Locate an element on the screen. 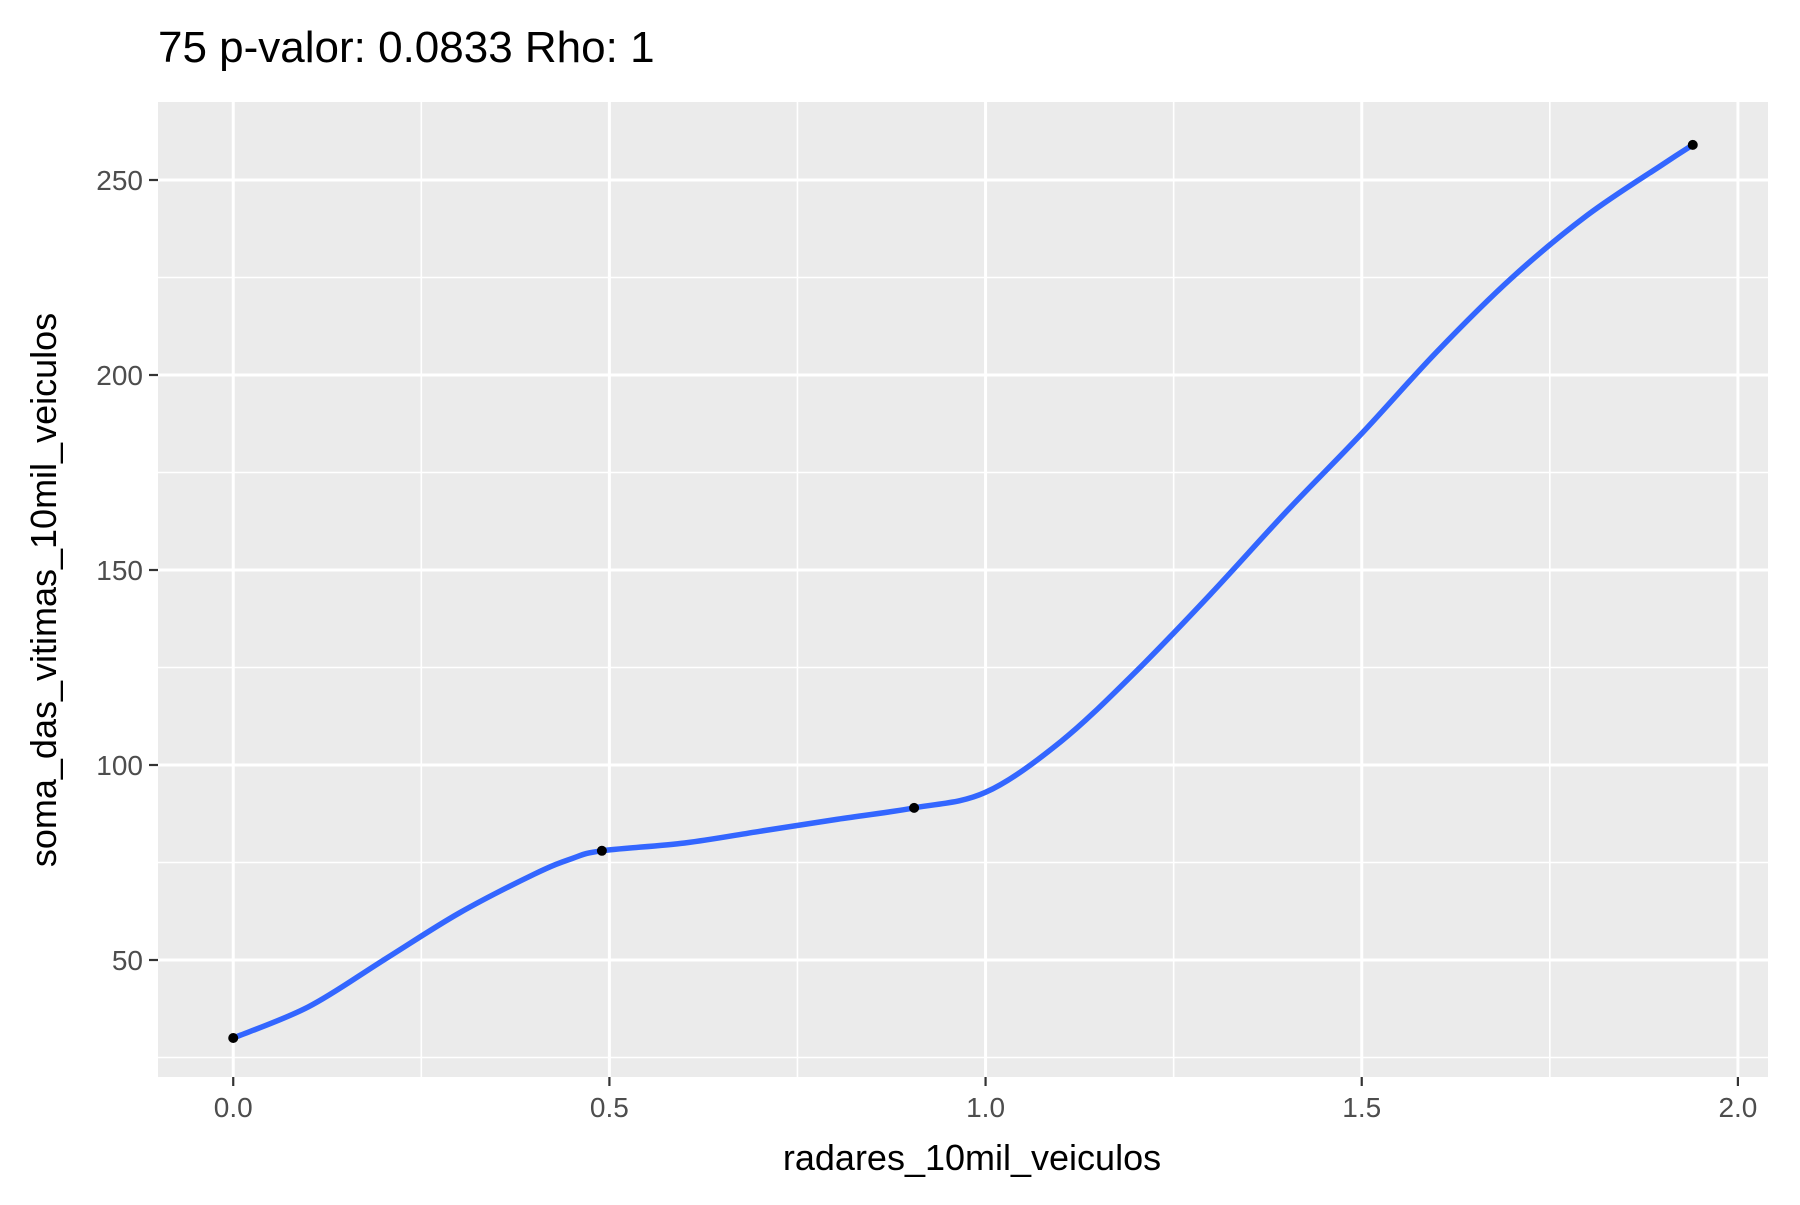 The height and width of the screenshot is (1205, 1800). x-axis-title: radares_10mil_veiculos is located at coordinates (972, 1157).